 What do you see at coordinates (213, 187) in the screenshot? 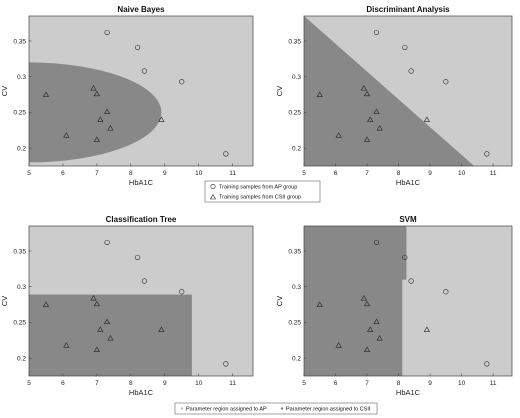
I see `legend-ap-circle-marker` at bounding box center [213, 187].